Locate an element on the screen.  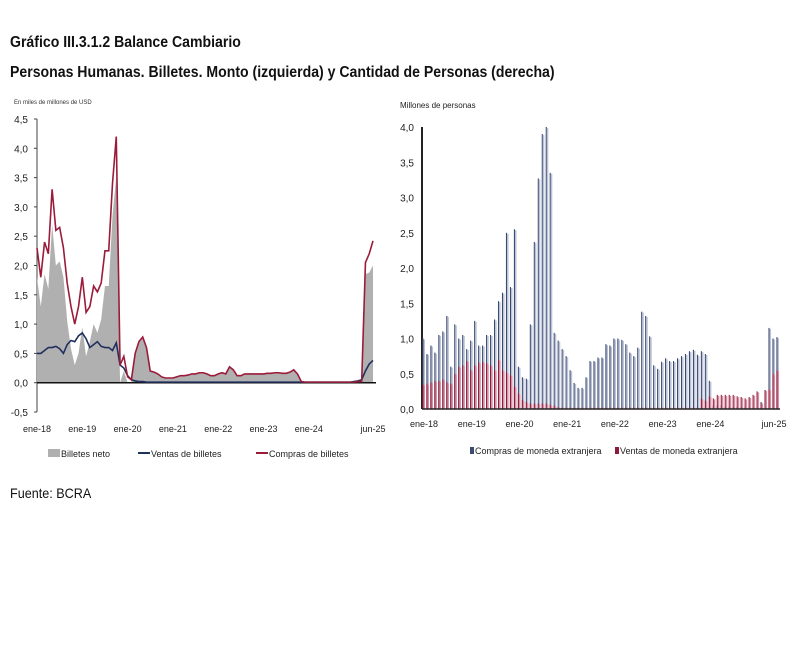
y-tick-label: 2,0 is located at coordinates (407, 269).